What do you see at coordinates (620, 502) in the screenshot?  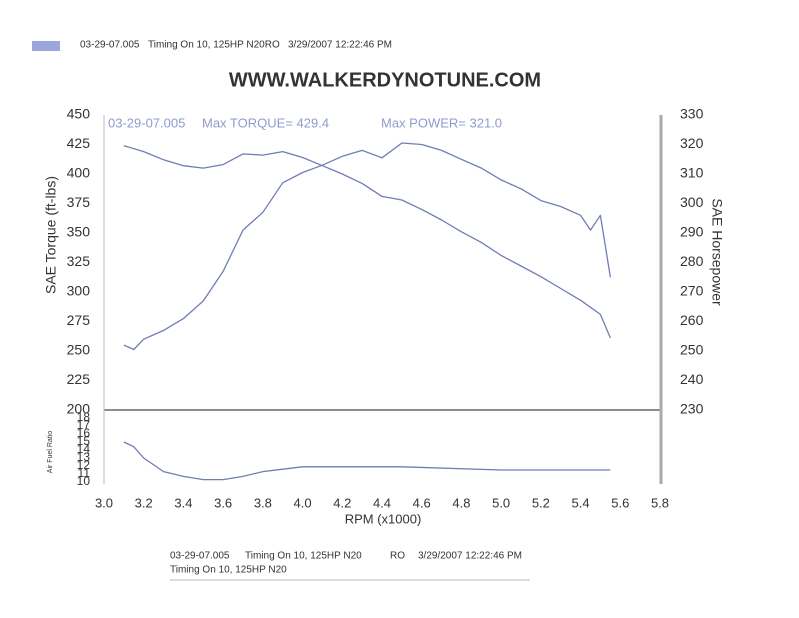 I see `x-tick-label: 5.6` at bounding box center [620, 502].